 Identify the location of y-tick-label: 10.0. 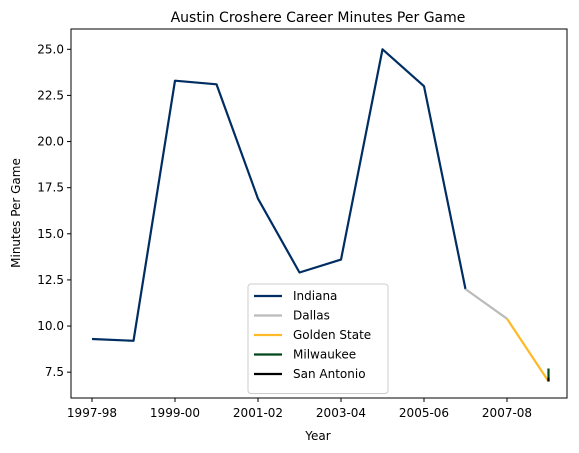
(50, 326).